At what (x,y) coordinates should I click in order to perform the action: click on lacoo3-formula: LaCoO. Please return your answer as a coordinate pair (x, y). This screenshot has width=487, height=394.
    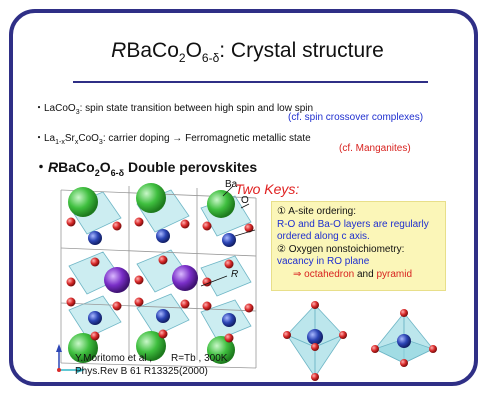
    Looking at the image, I should click on (60, 108).